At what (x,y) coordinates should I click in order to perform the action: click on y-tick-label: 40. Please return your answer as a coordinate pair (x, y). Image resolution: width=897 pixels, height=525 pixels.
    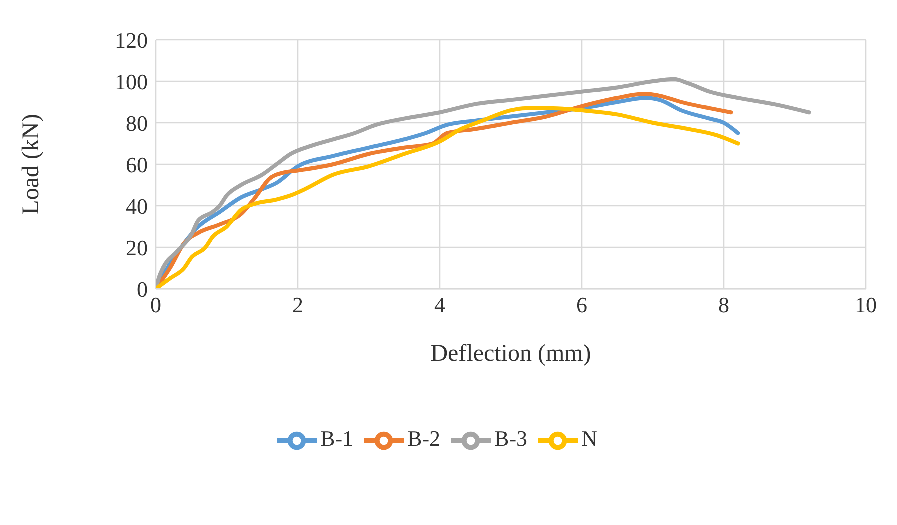
    Looking at the image, I should click on (137, 206).